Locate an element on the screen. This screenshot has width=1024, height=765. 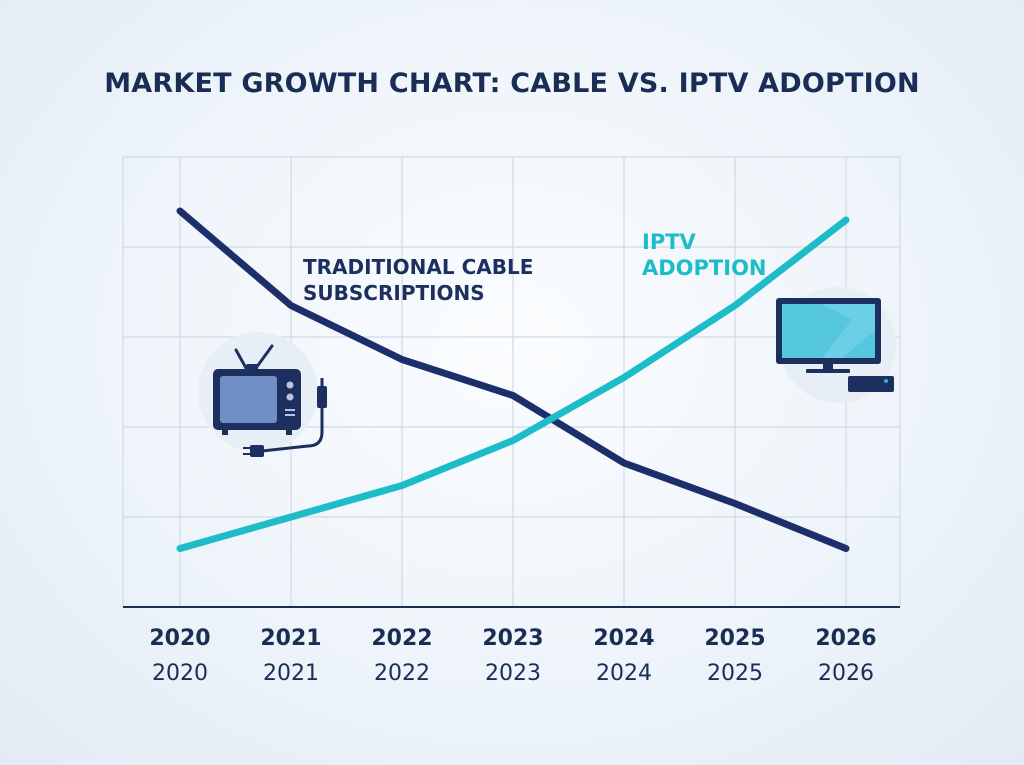
x-tick-label: 2024 is located at coordinates (623, 638).